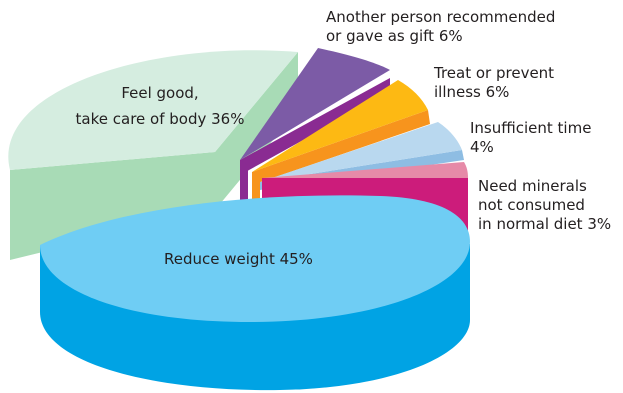  I want to click on label-need-minerals-line-3: in normal diet 3%, so click(545, 224).